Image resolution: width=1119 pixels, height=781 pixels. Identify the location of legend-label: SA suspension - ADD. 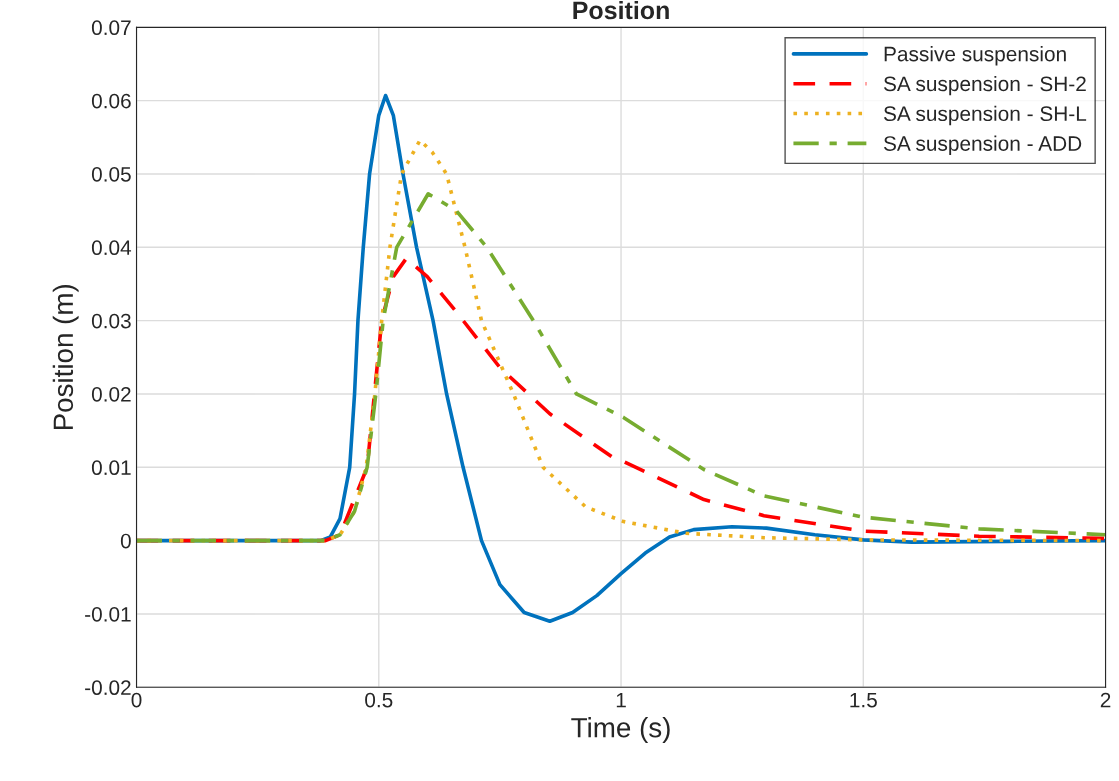
(982, 145).